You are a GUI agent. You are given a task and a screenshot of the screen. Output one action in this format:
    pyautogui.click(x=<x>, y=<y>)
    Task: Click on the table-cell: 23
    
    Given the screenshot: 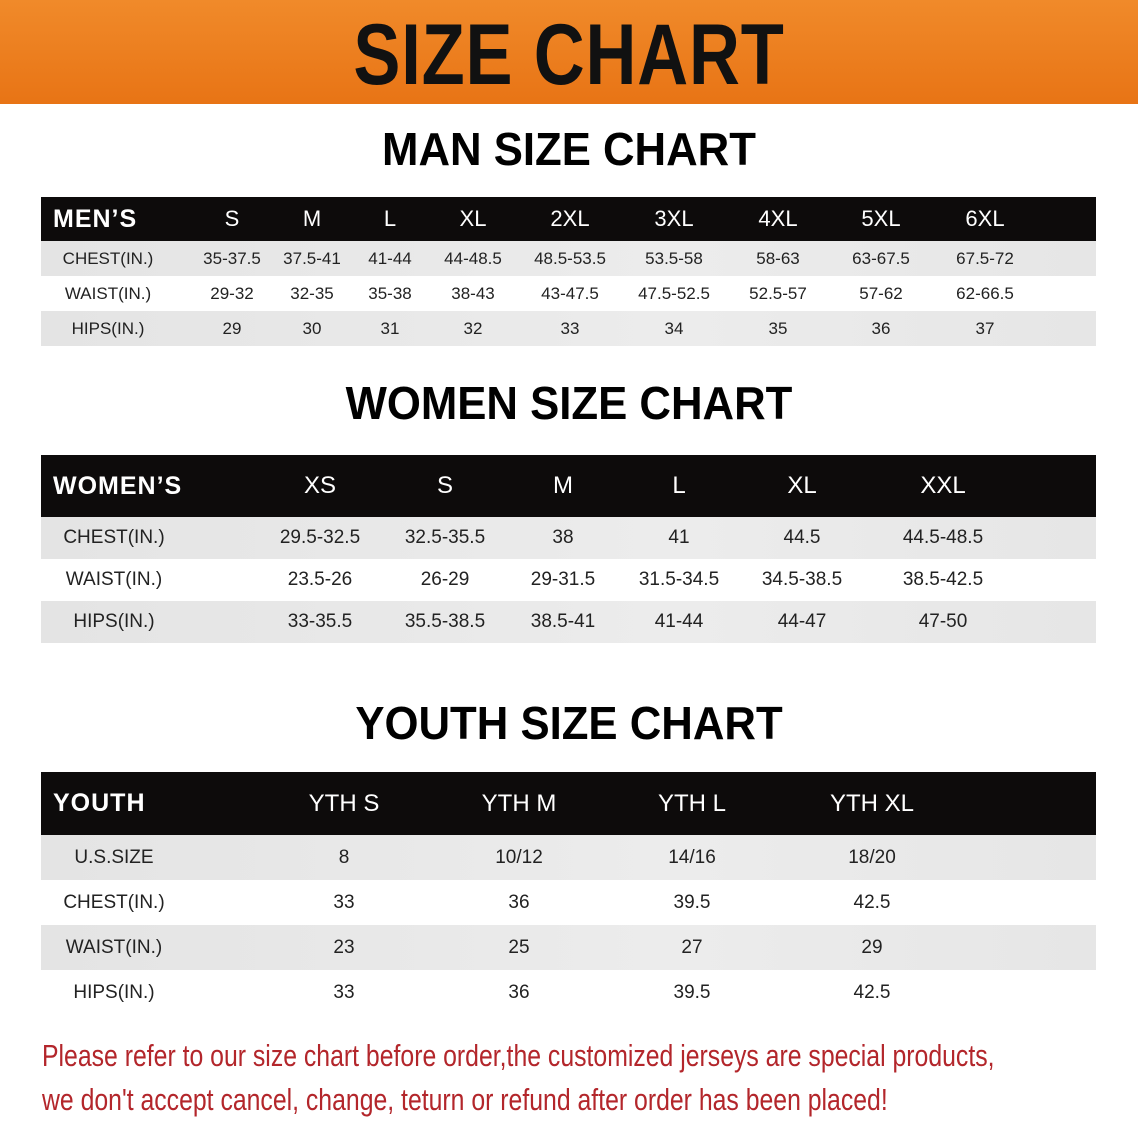 What is the action you would take?
    pyautogui.click(x=344, y=947)
    